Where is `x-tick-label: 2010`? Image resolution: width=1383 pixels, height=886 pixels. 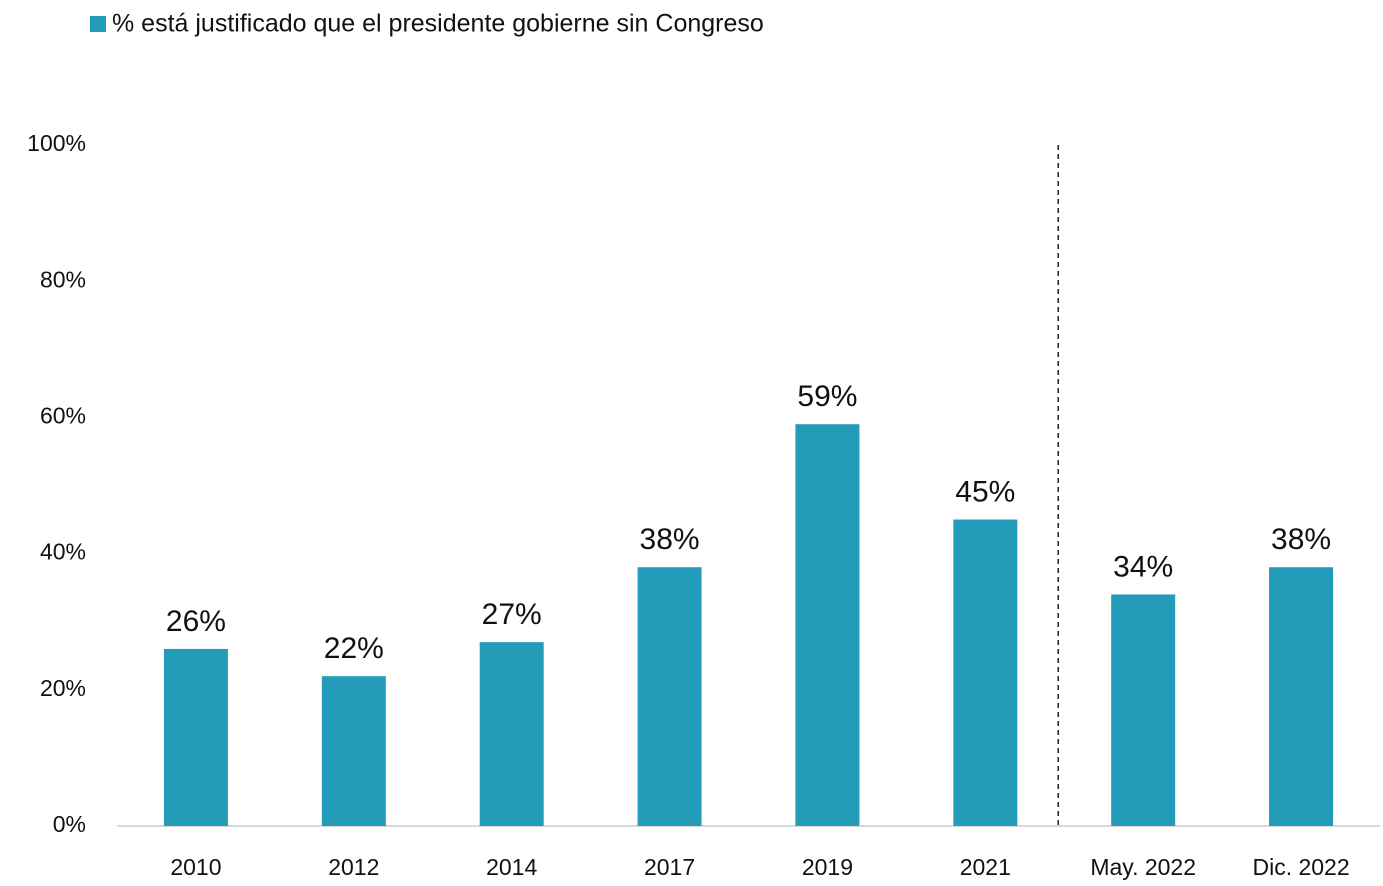 x-tick-label: 2010 is located at coordinates (195, 867).